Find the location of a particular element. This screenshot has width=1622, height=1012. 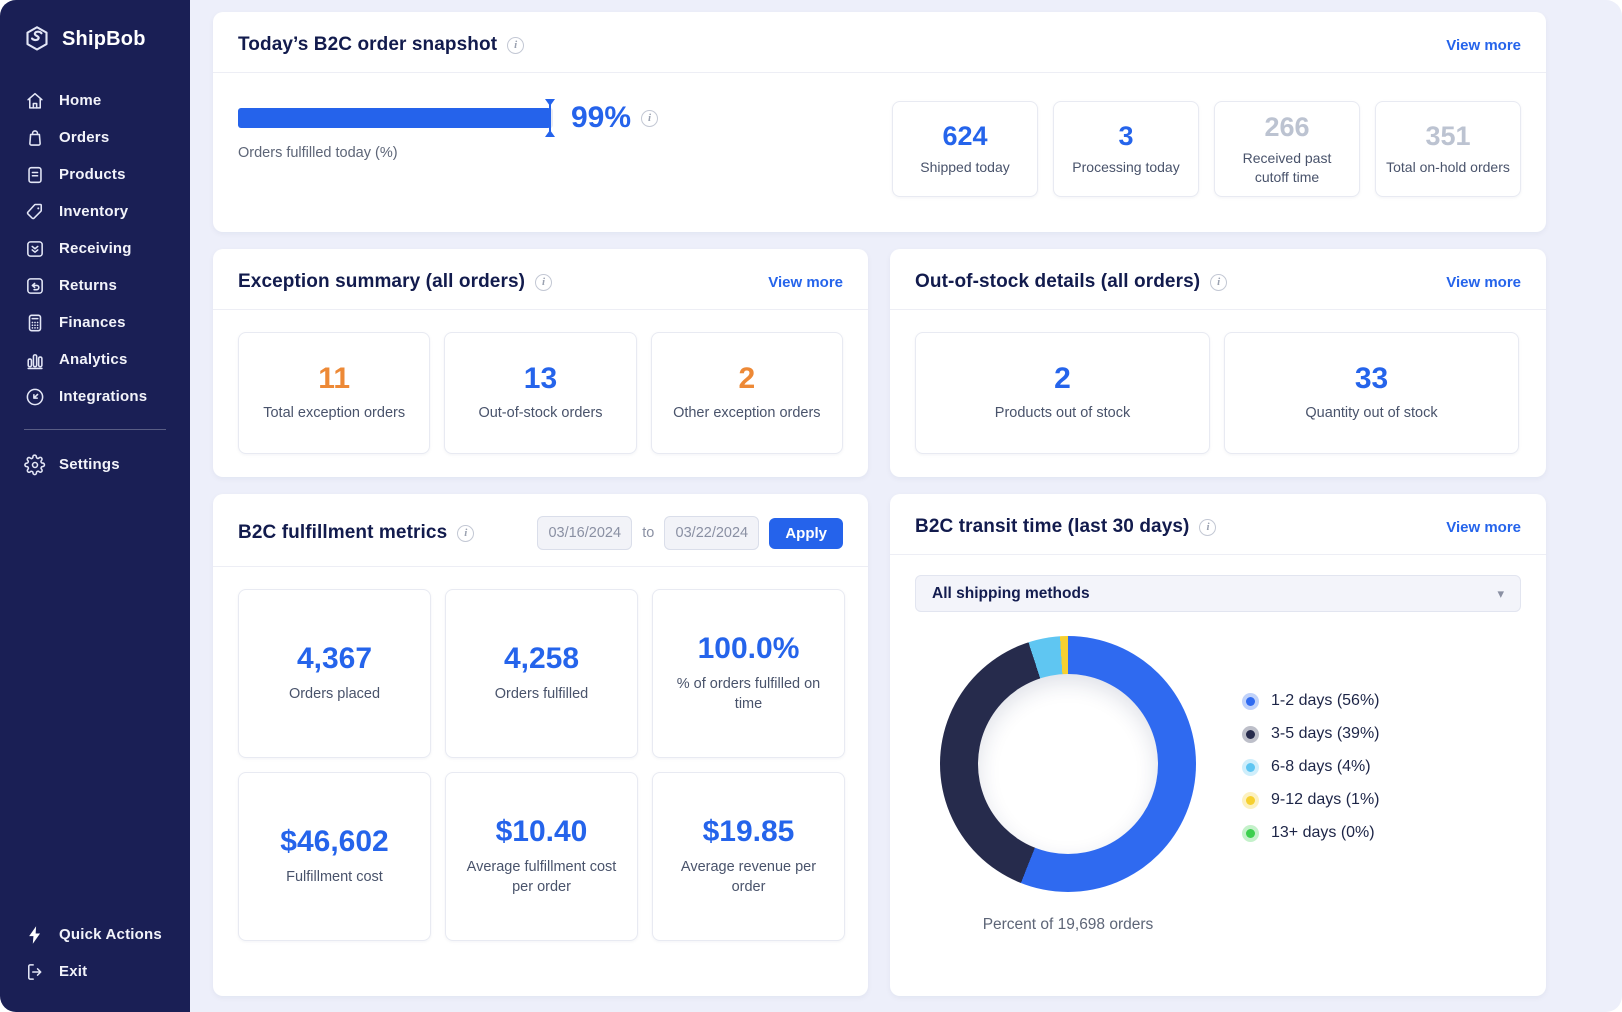

stat-tile: 33 Quantity out of stock is located at coordinates (1371, 393).